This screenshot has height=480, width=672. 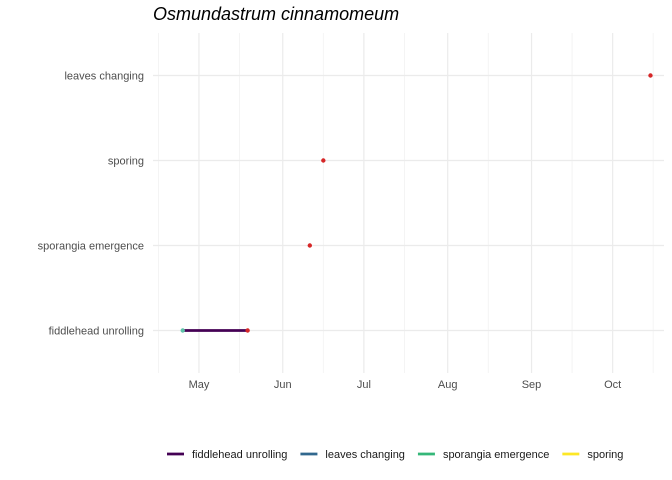 What do you see at coordinates (96, 332) in the screenshot?
I see `y-tick-label-0: fiddlehead unrolling` at bounding box center [96, 332].